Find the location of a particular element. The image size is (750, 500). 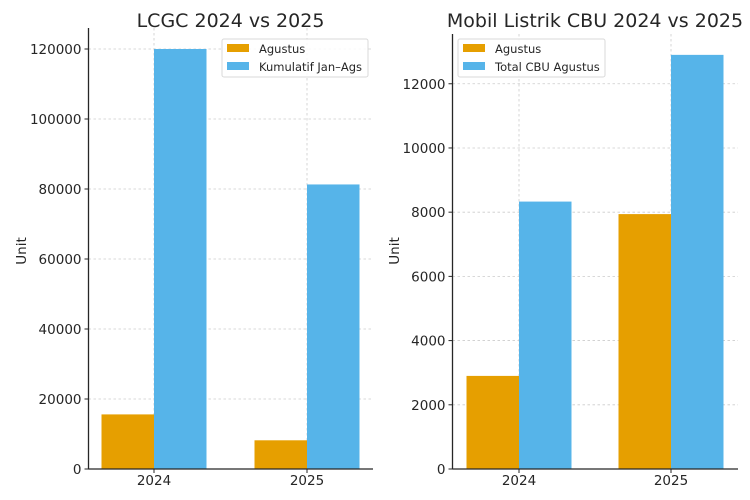

y-tick-label: 6000 is located at coordinates (428, 277).